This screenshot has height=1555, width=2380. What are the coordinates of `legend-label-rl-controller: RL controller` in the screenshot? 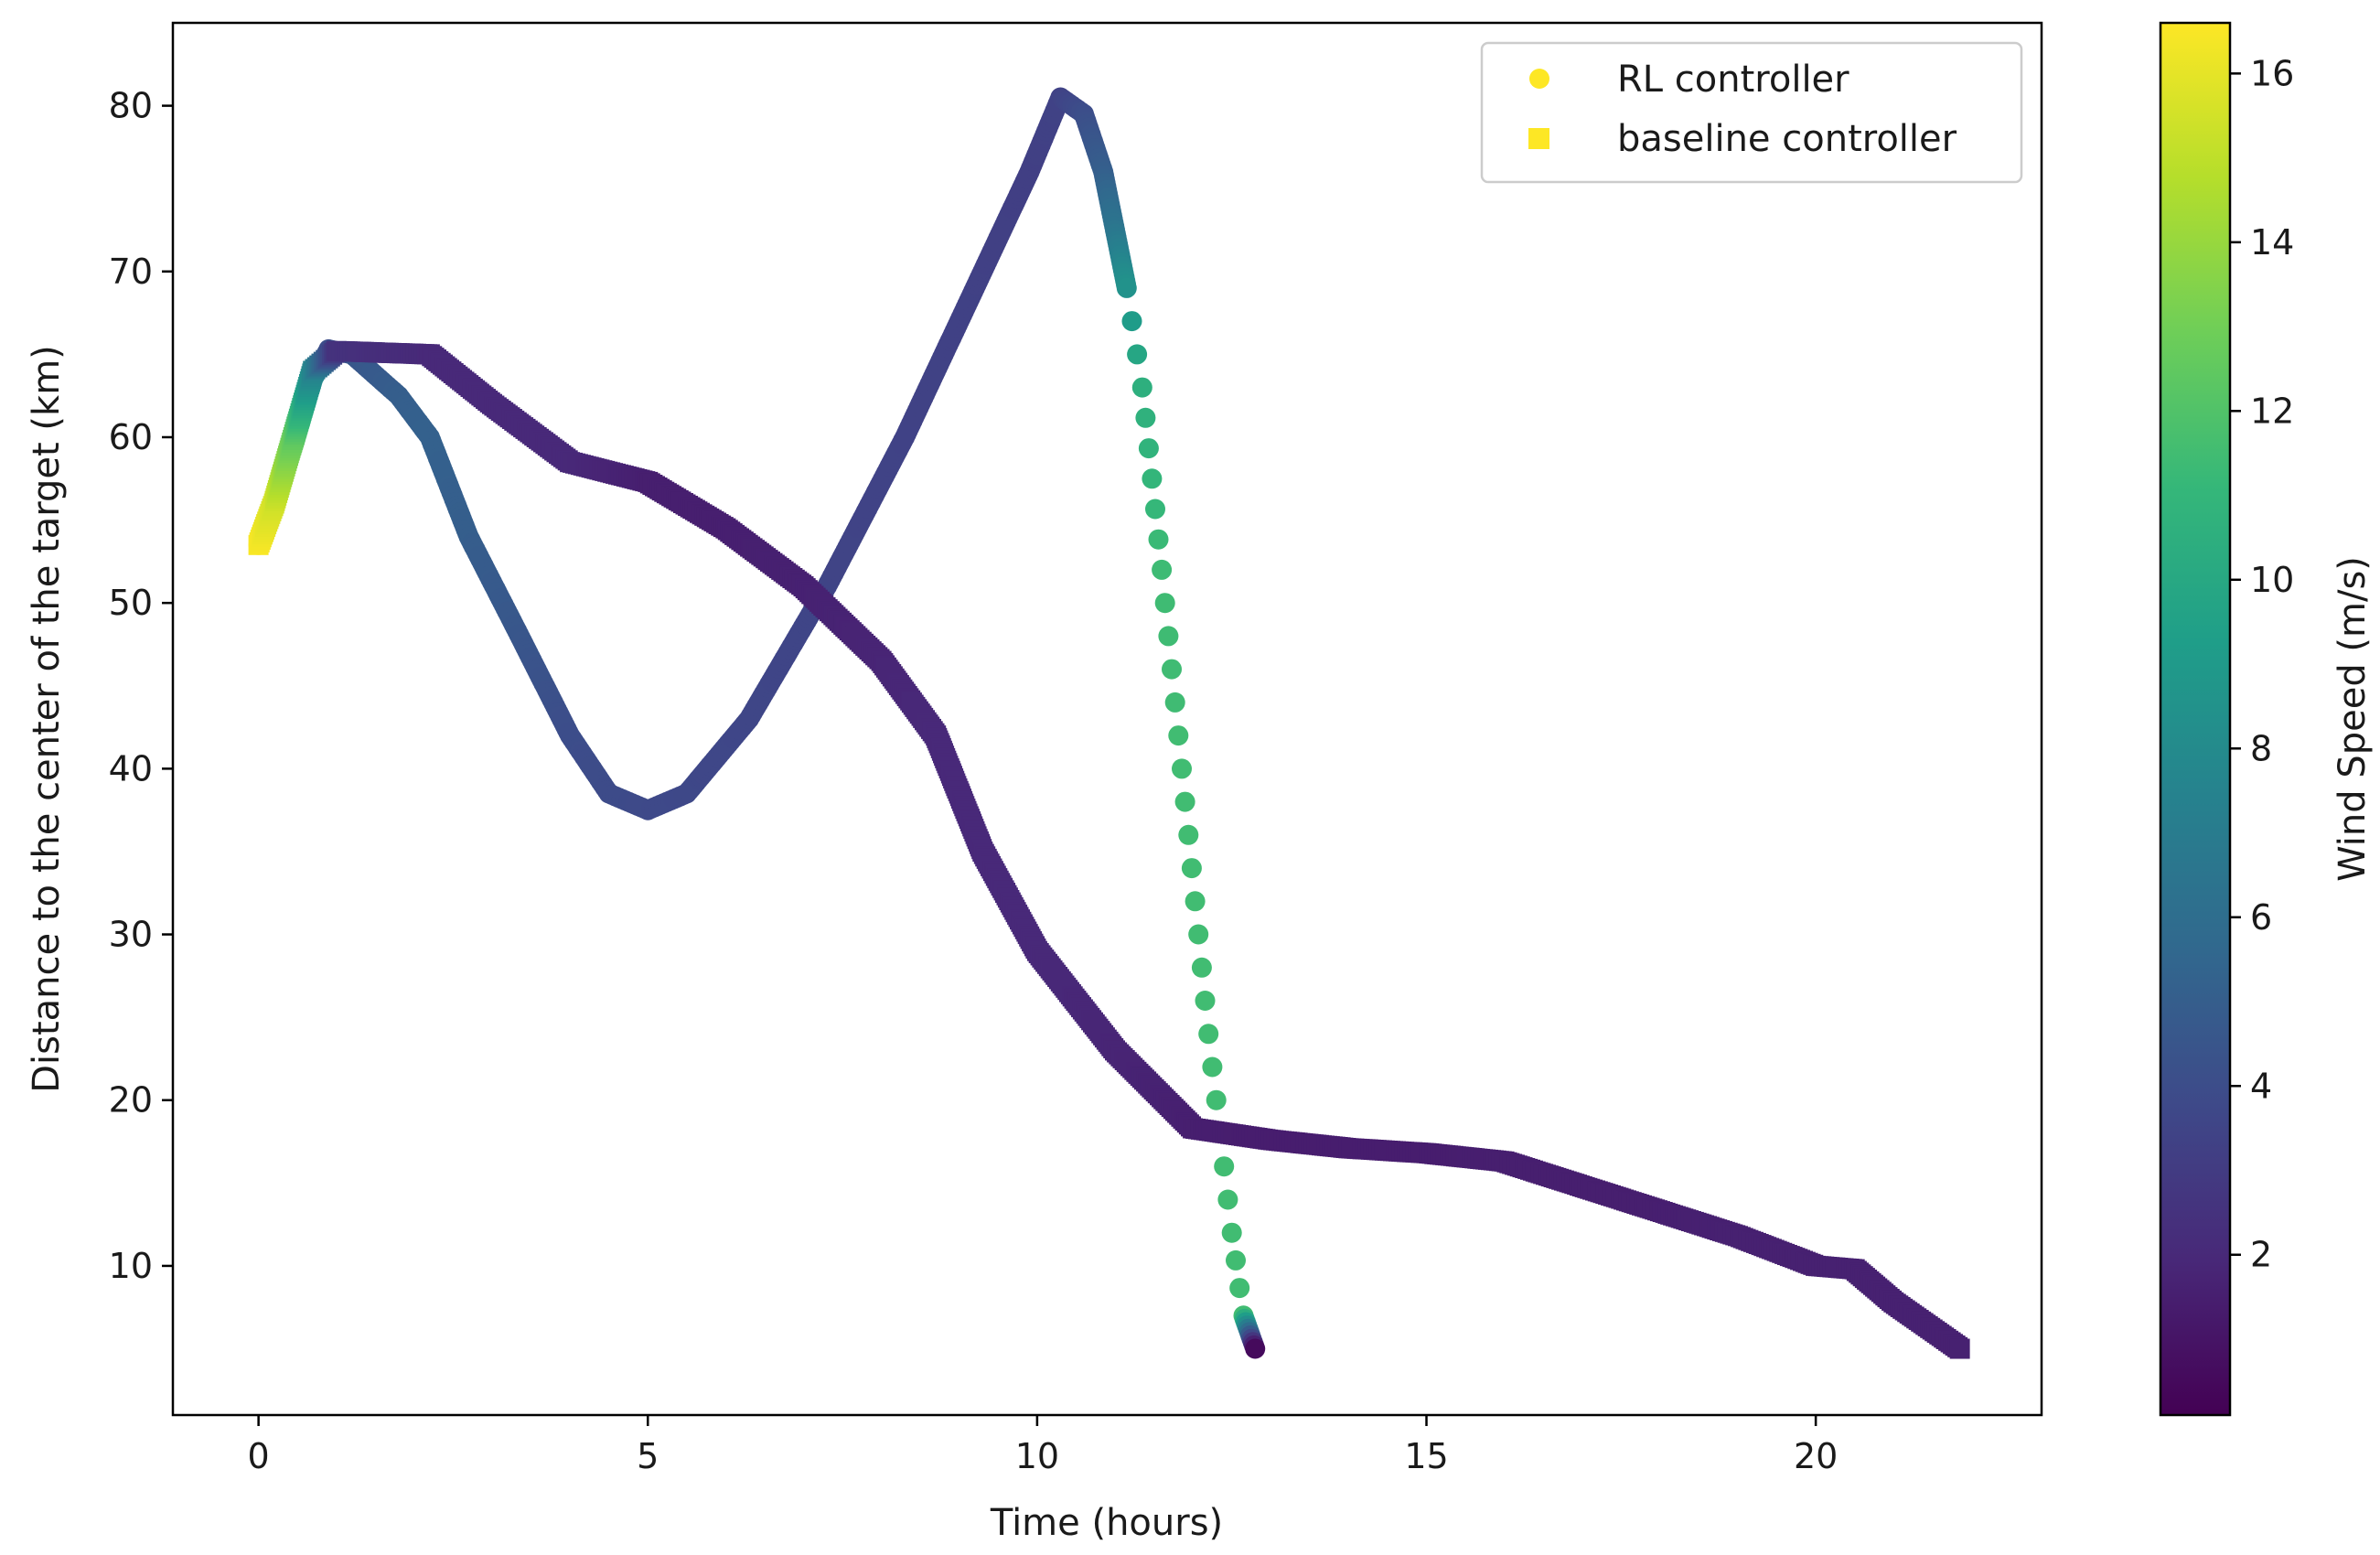 It's located at (1733, 80).